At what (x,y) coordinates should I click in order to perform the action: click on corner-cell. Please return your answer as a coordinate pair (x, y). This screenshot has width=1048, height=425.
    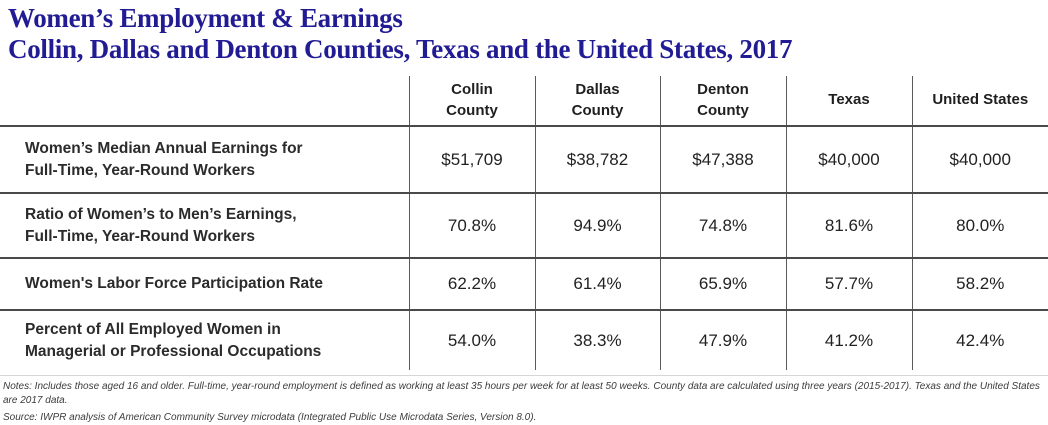
    Looking at the image, I should click on (205, 101).